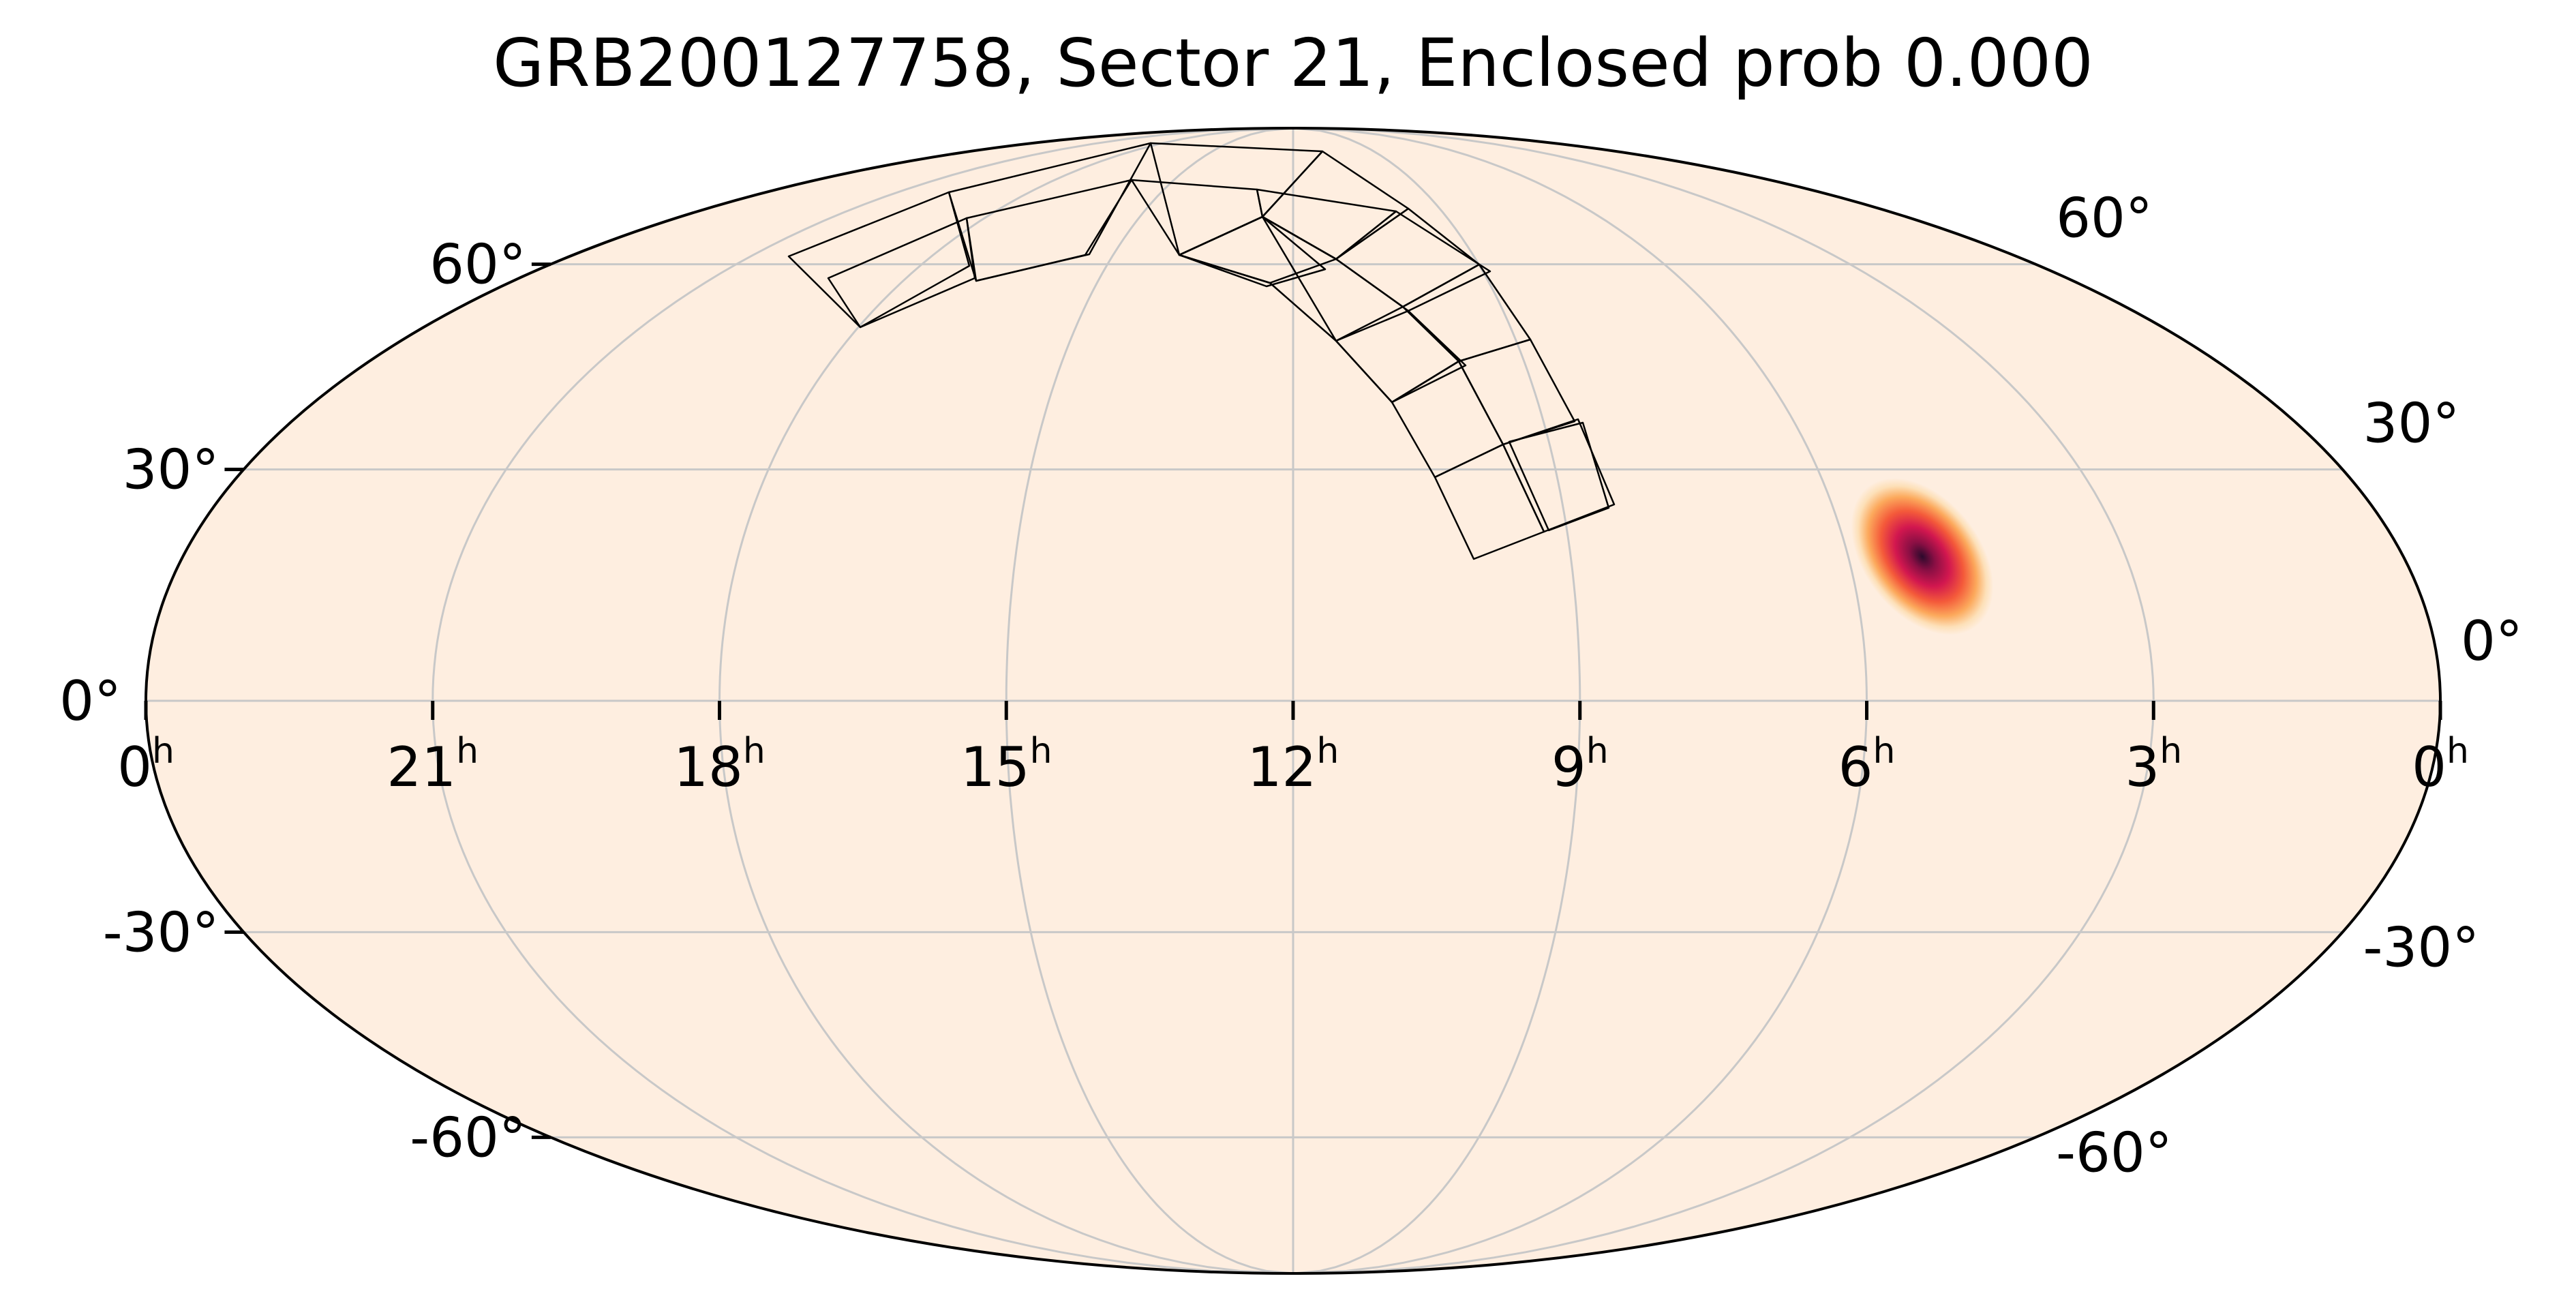 The width and height of the screenshot is (2576, 1315). Describe the element at coordinates (171, 470) in the screenshot. I see `dec-label-left: 30°` at that location.